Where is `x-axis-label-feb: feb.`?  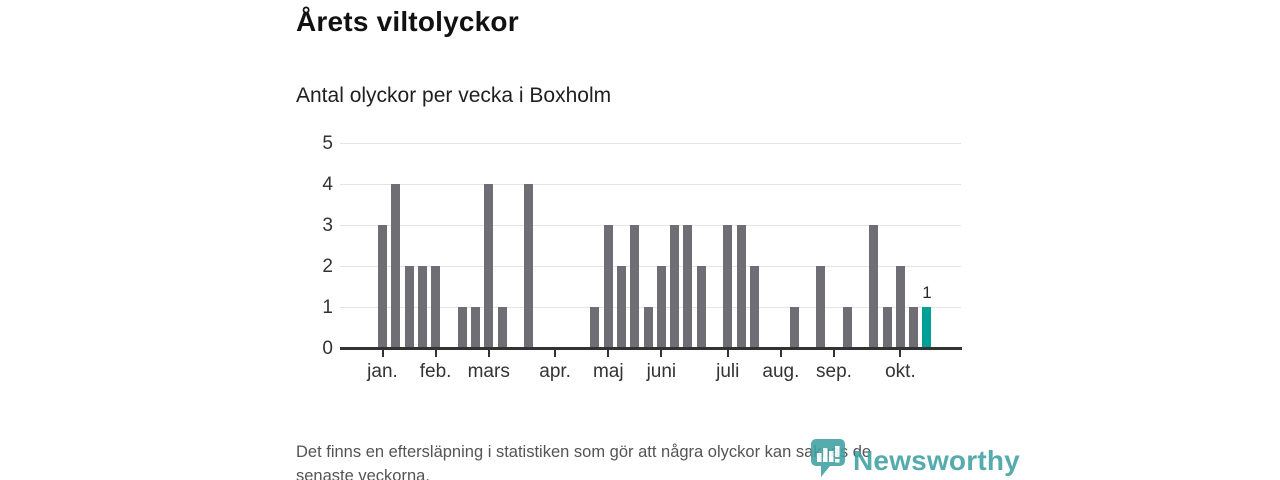
x-axis-label-feb: feb. is located at coordinates (435, 371).